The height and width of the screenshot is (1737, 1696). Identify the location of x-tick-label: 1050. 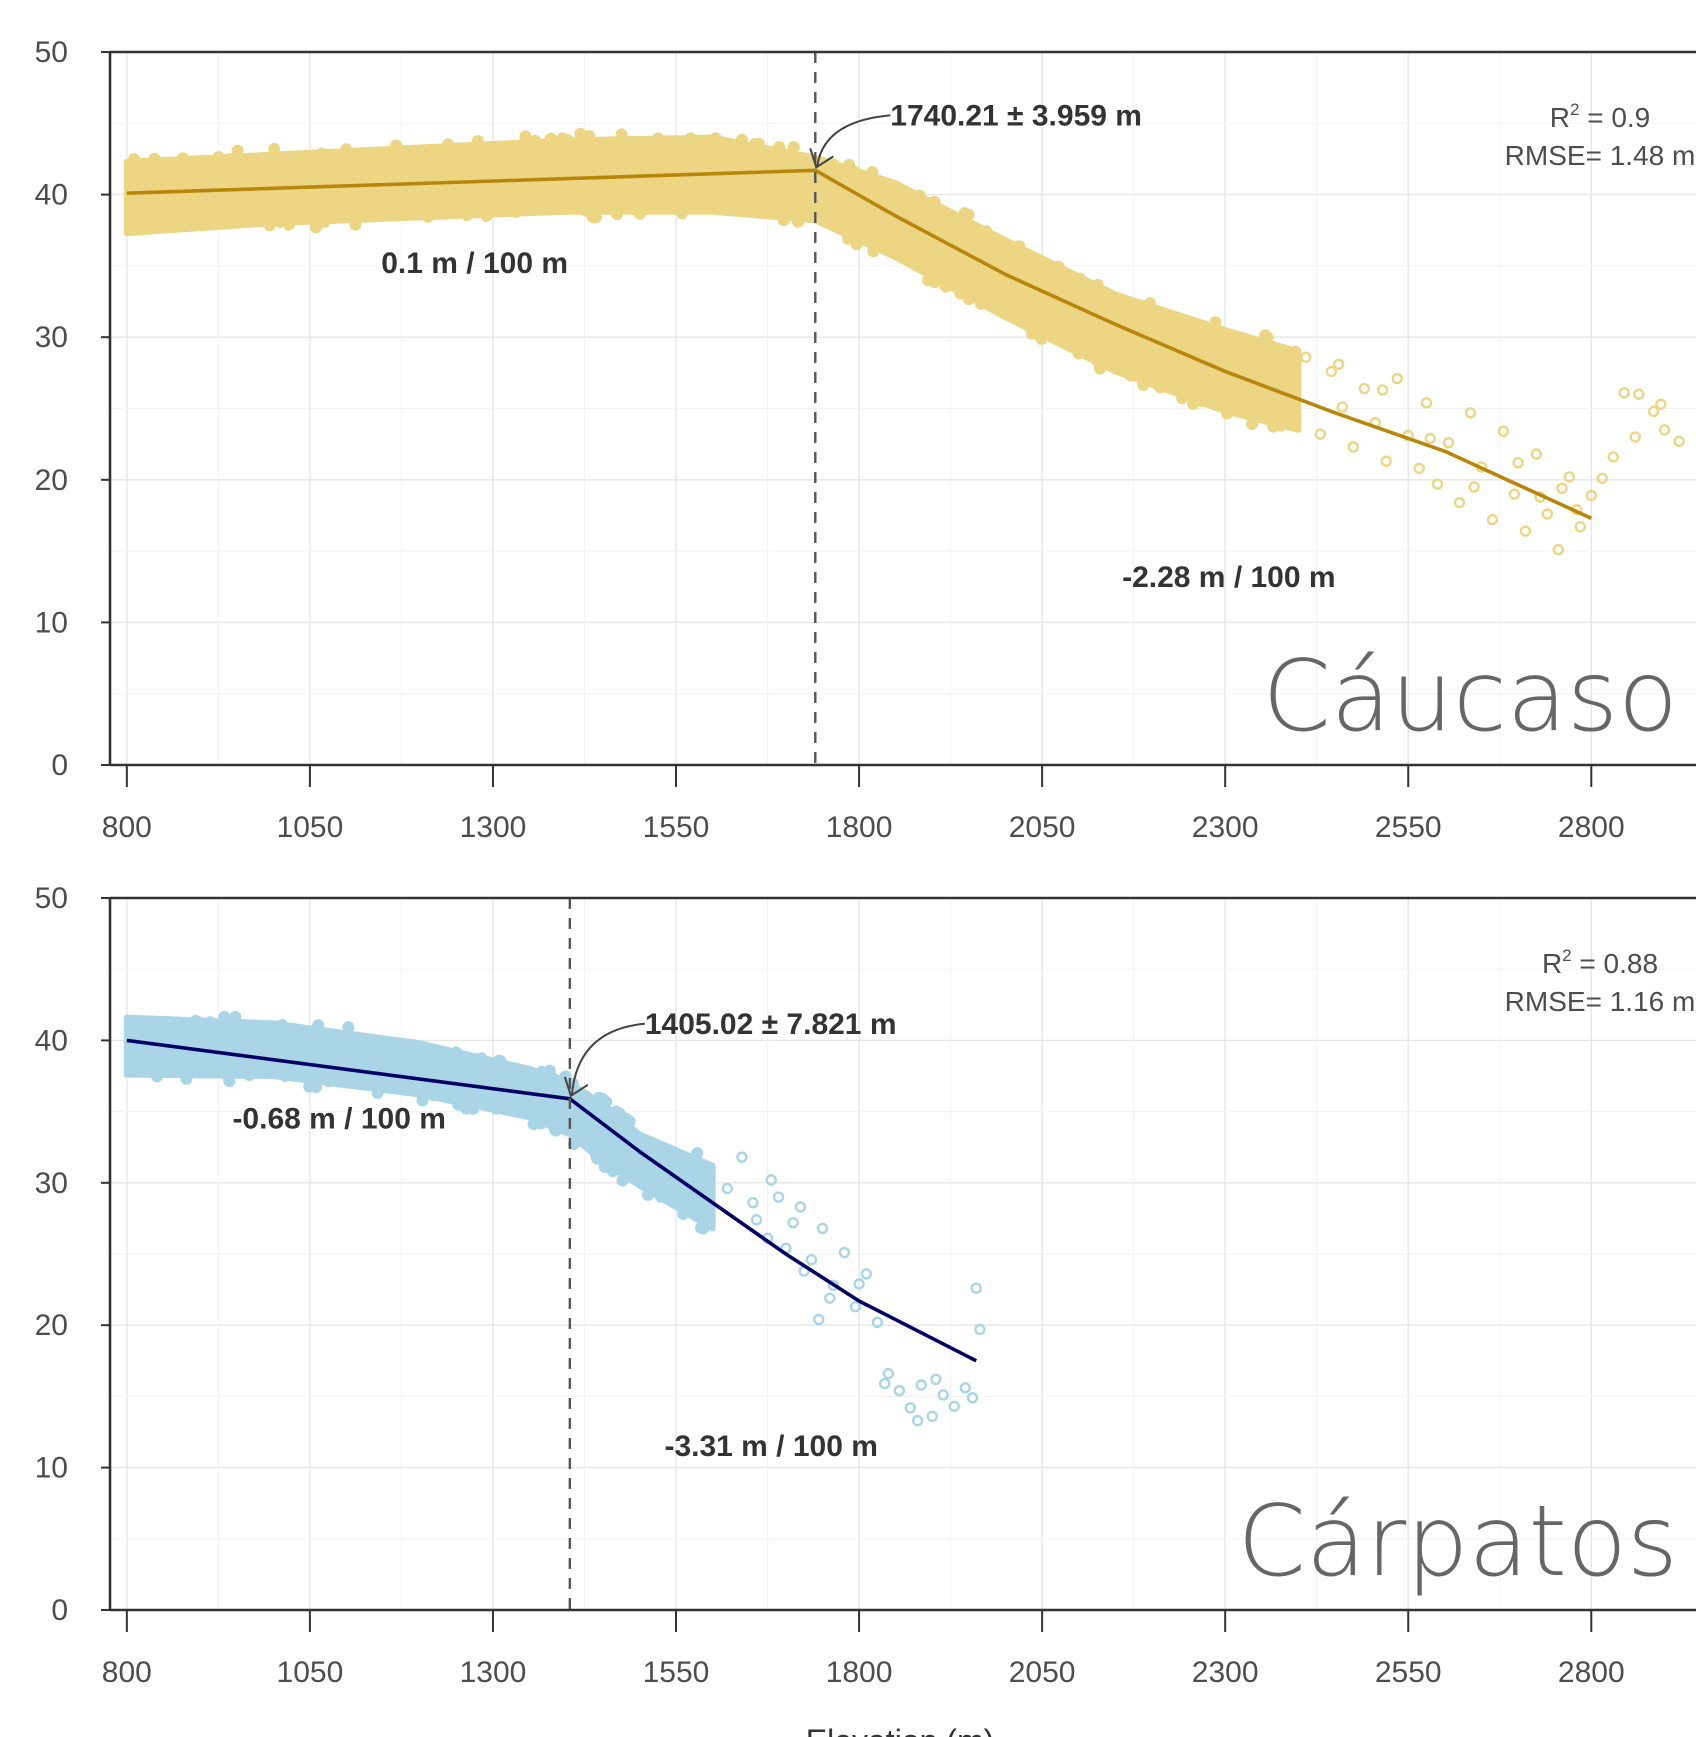
(310, 1672).